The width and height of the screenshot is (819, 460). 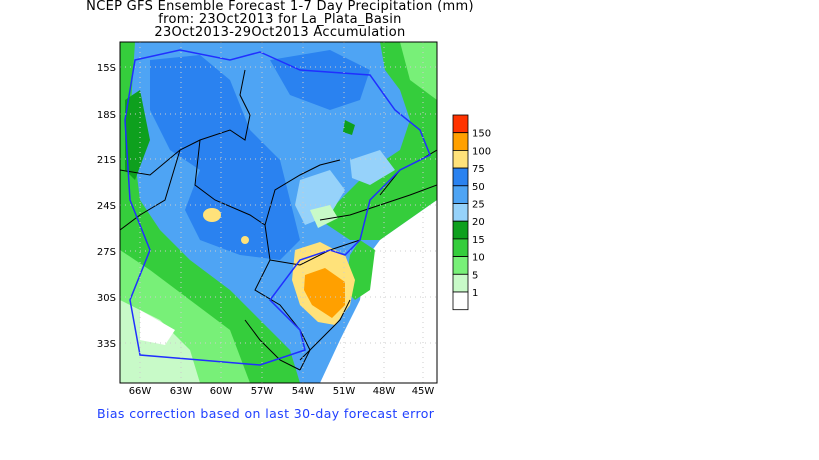 I want to click on longitude-labels: 66W 63W 60W 57W 54W 51W 48W 45W, so click(x=282, y=391).